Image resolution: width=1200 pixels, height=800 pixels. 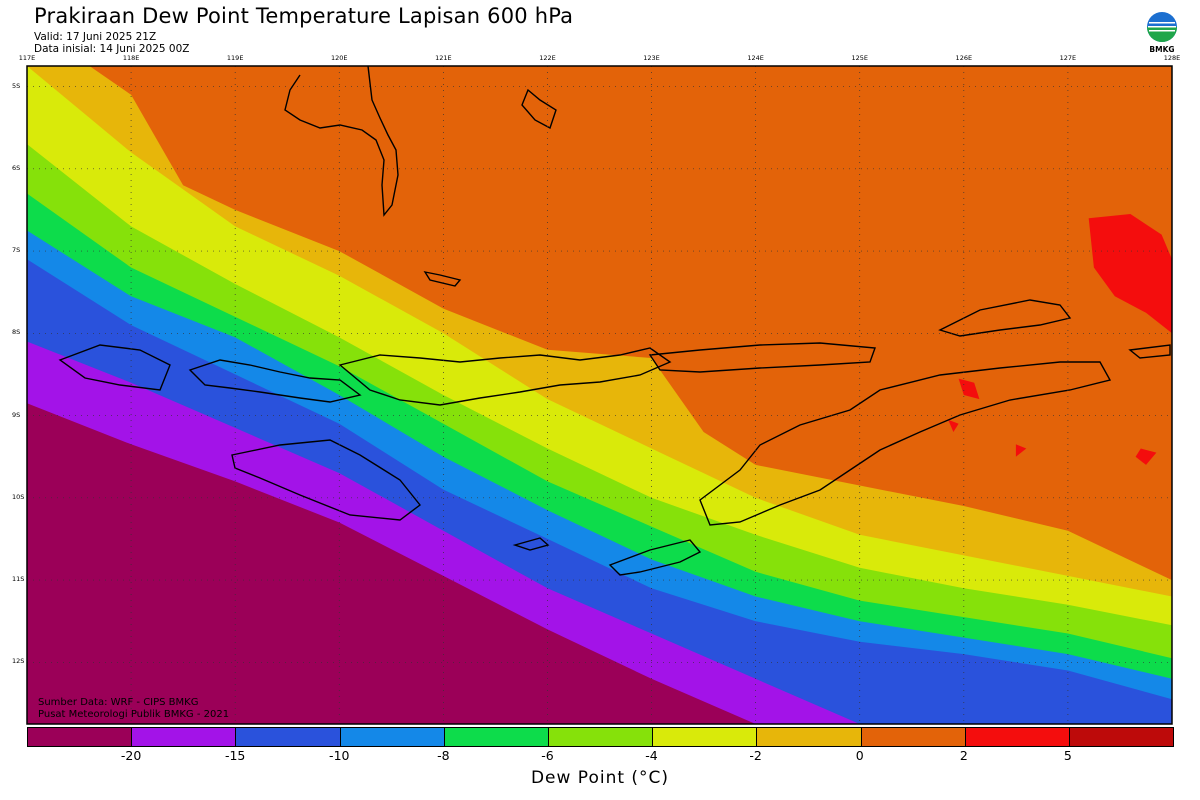 What do you see at coordinates (131, 58) in the screenshot?
I see `longitude-tick-label: 118E` at bounding box center [131, 58].